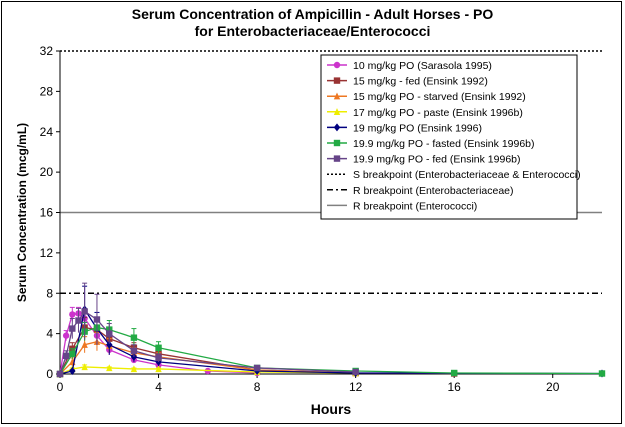 This screenshot has height=427, width=625. What do you see at coordinates (312, 31) in the screenshot?
I see `chart-subtitle: for Enterobacteriaceae/Enterococci` at bounding box center [312, 31].